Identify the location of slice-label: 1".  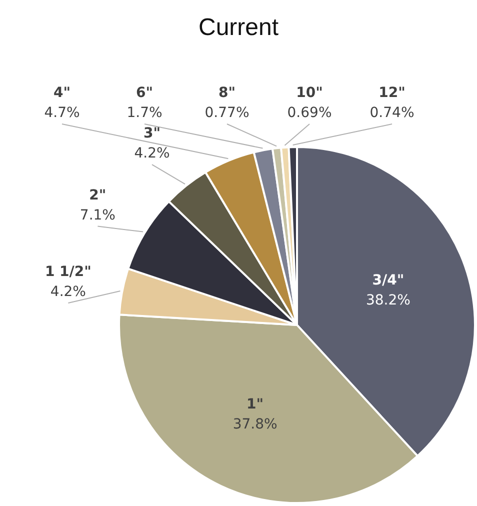
(255, 404).